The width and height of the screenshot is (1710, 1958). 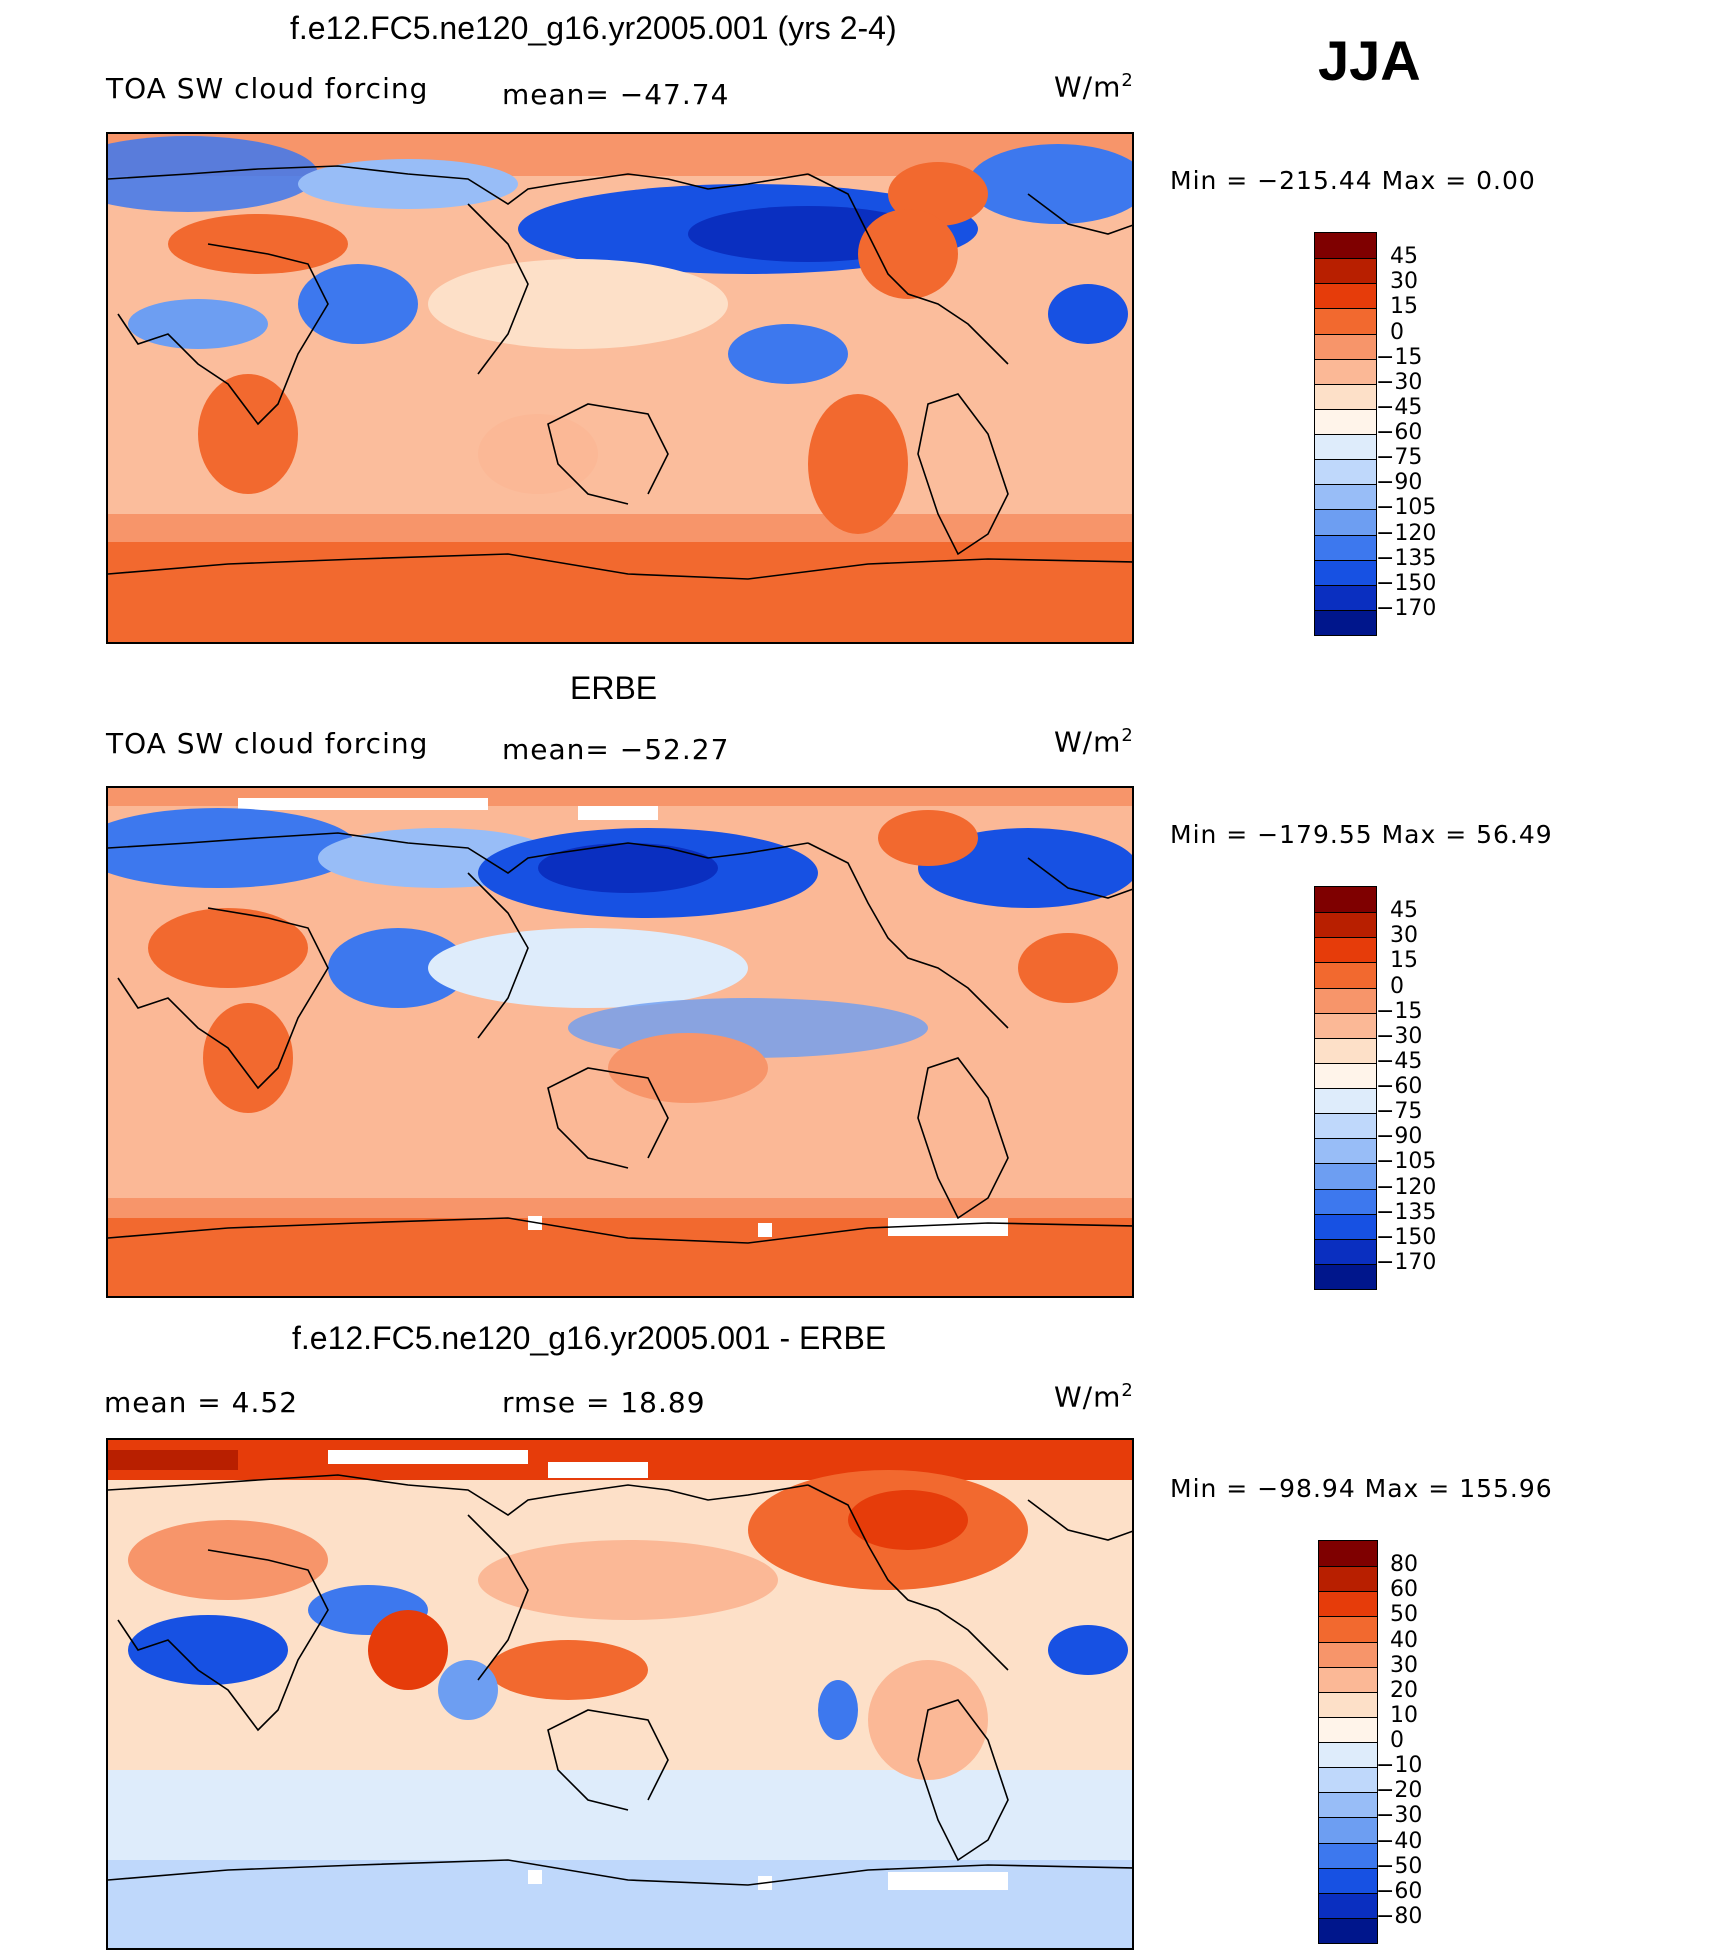 I want to click on colorbar-tick-label: −90, so click(x=1399, y=483).